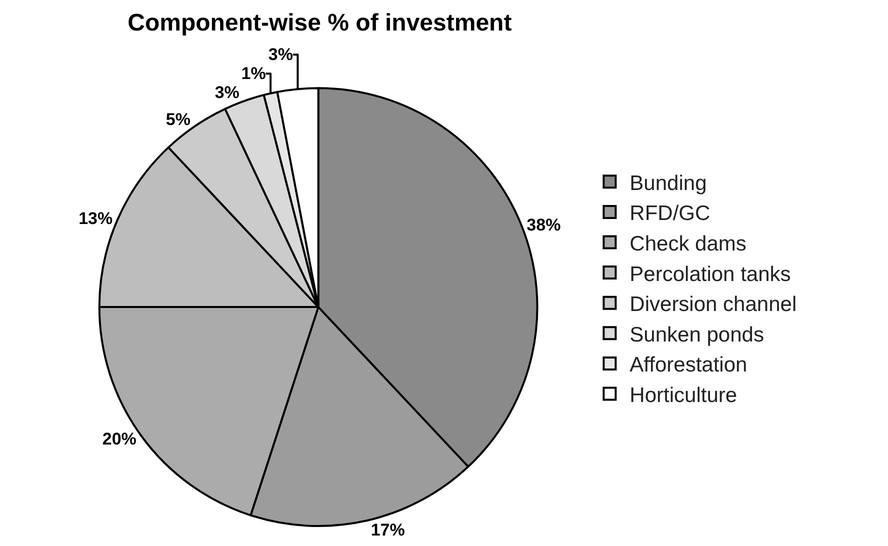  I want to click on legend-label: Percolation tanks, so click(710, 274).